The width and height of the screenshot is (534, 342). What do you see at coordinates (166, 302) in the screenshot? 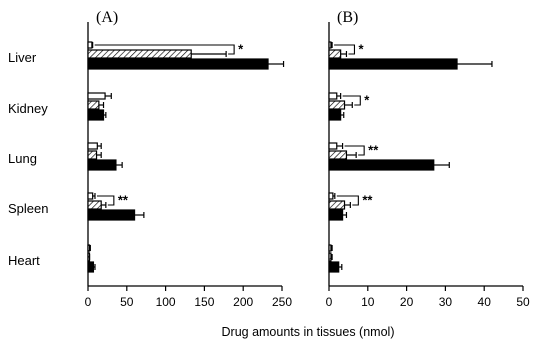
I see `x-tick-label: 100` at bounding box center [166, 302].